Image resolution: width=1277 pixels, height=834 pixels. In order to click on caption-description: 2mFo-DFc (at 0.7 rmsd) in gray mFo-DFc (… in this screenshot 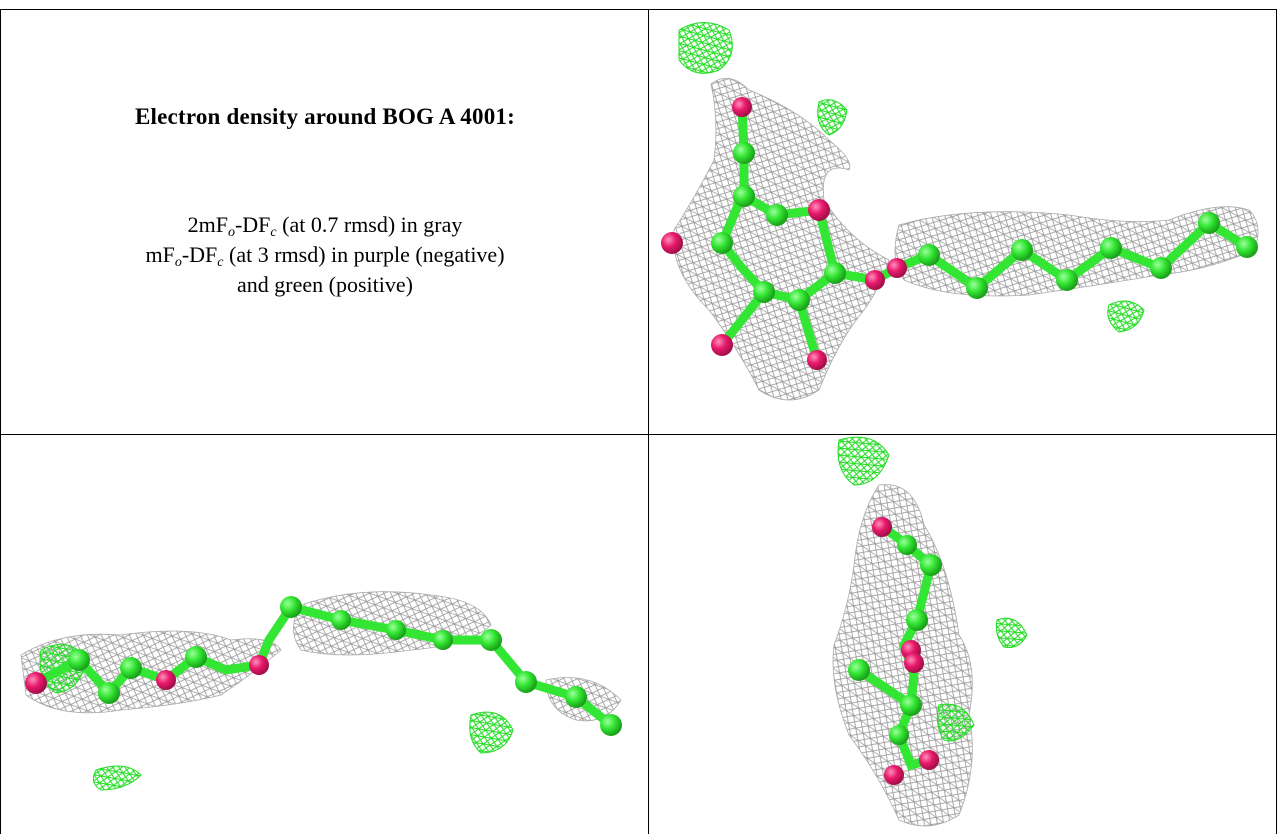, I will do `click(324, 255)`.